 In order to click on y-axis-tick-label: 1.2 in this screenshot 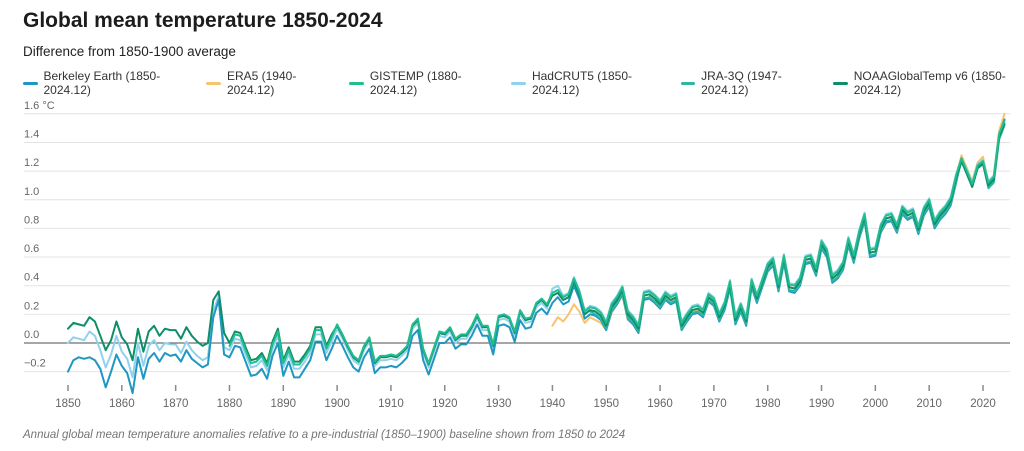, I will do `click(31, 163)`.